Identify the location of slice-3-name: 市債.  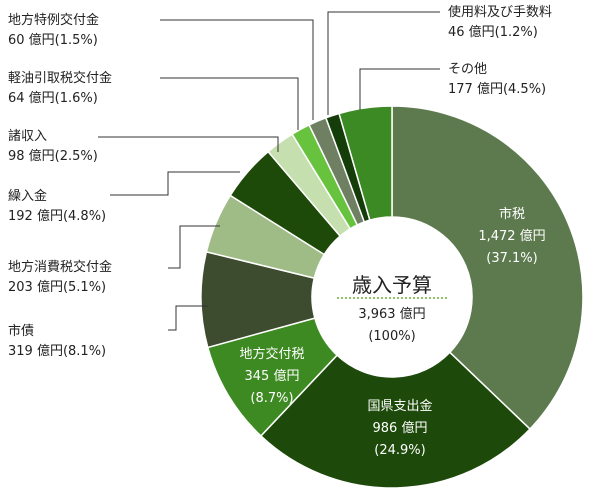
(21, 331).